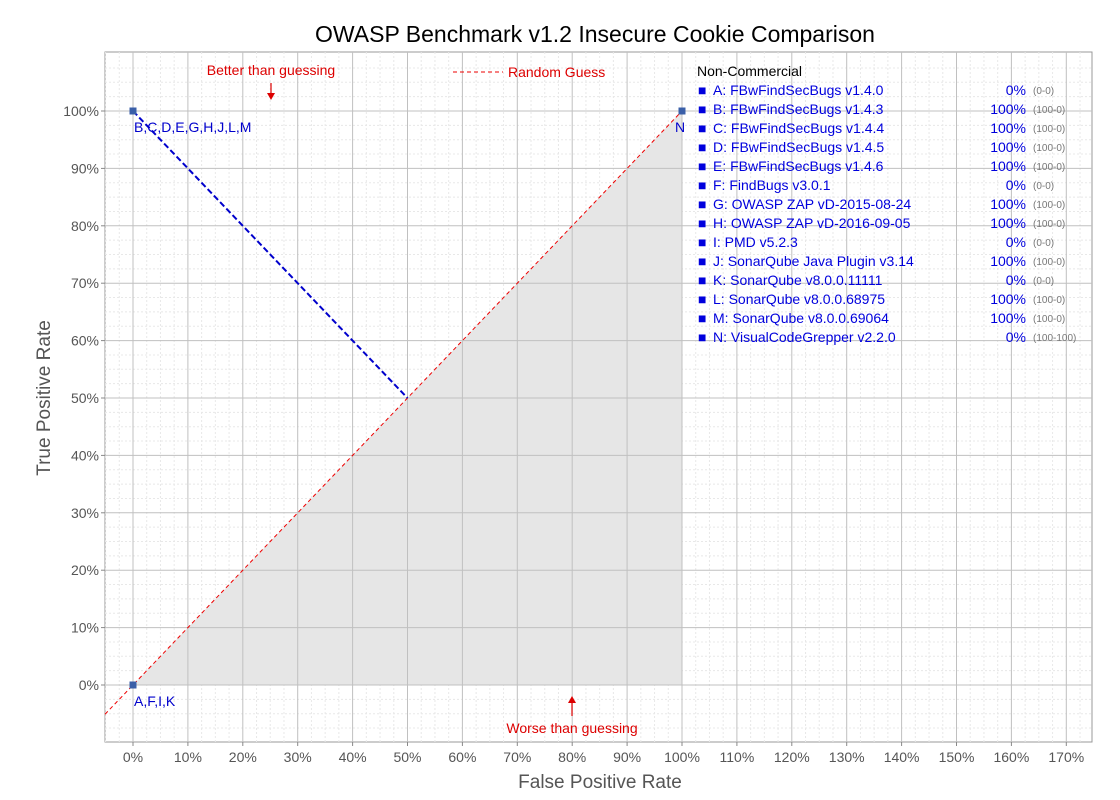 The image size is (1120, 800). Describe the element at coordinates (798, 128) in the screenshot. I see `legend-item-name: C: FBwFindSecBugs v1.4.4` at that location.